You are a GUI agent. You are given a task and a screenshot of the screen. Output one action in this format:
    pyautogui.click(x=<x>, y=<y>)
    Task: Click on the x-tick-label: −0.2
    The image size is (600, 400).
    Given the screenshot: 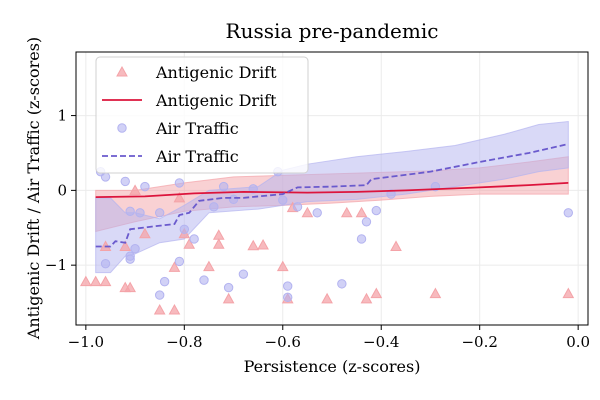 What is the action you would take?
    pyautogui.click(x=479, y=342)
    